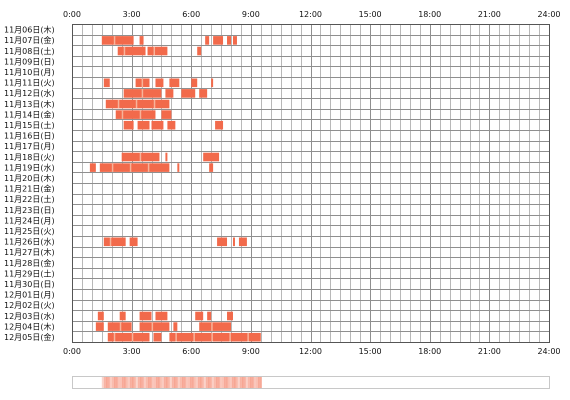 The width and height of the screenshot is (570, 400). Describe the element at coordinates (29, 125) in the screenshot. I see `row-date-label: 11月15日(土)` at that location.